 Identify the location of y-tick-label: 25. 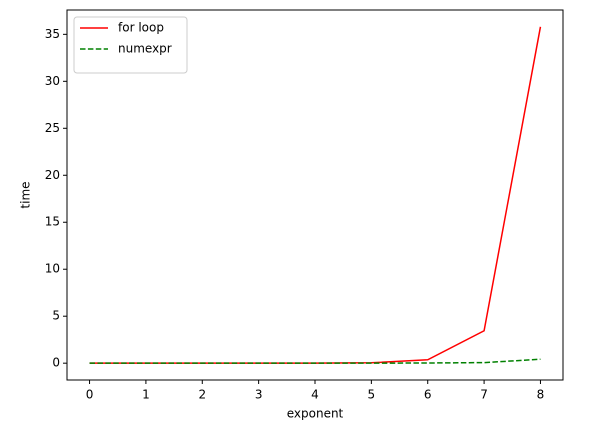
(52, 128).